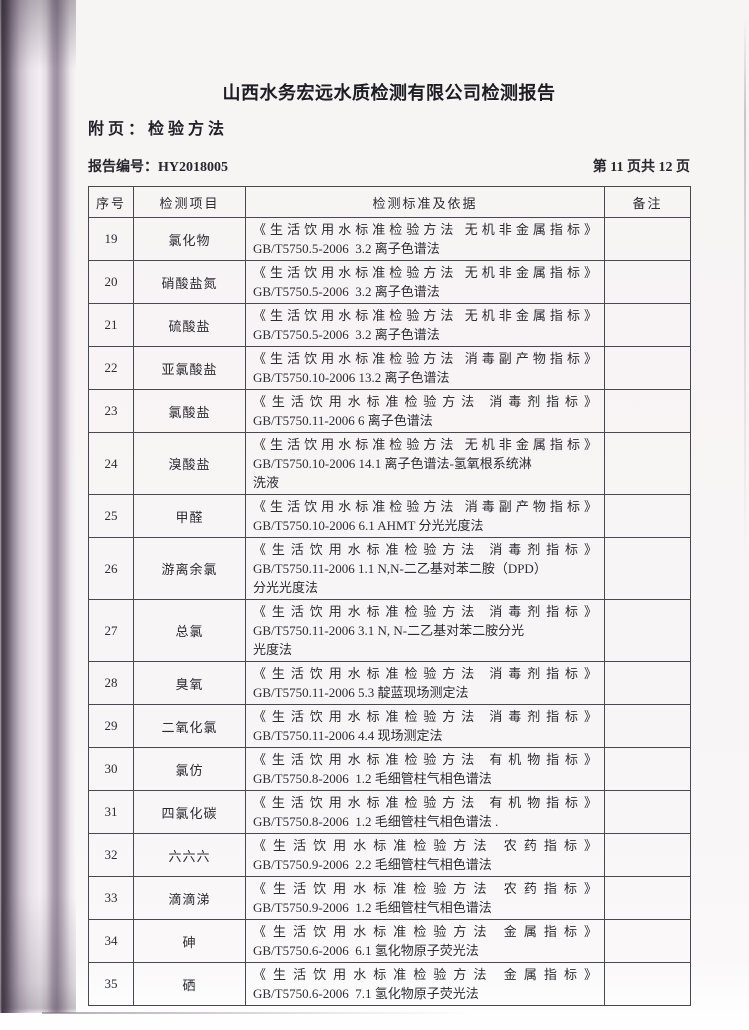  Describe the element at coordinates (366, 950) in the screenshot. I see `standard-method-line: GB/T5750.6-2006 6.1 氢化物原子荧光法` at that location.